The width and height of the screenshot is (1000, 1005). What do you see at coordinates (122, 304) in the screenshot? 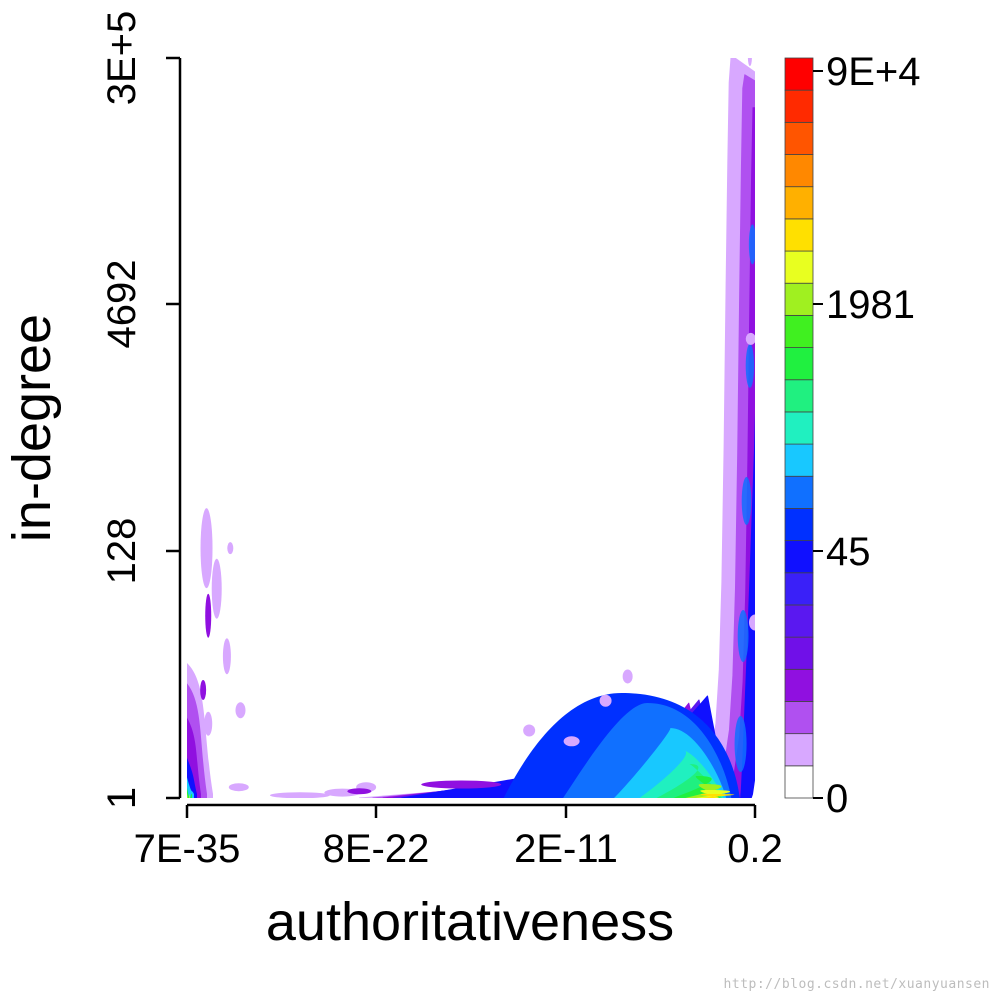
I see `y-tick-label: 4692` at bounding box center [122, 304].